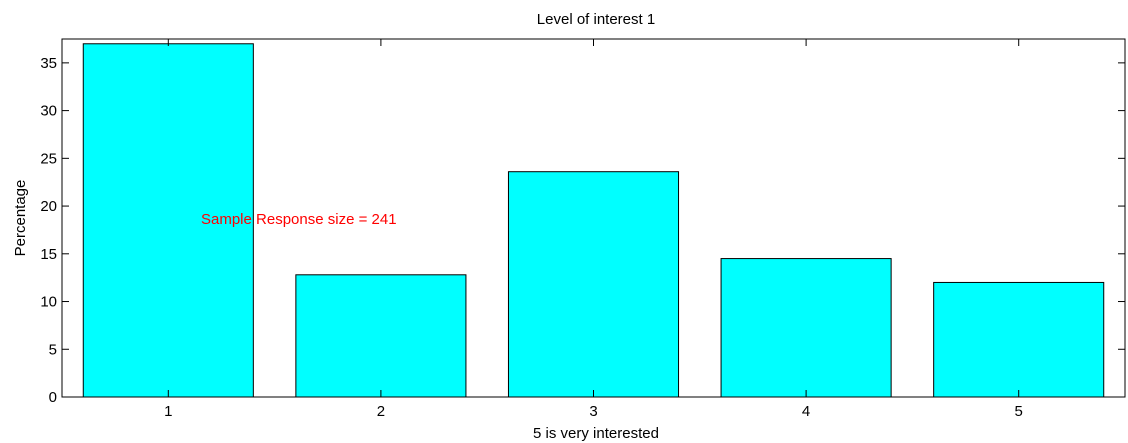 The image size is (1128, 443). Describe the element at coordinates (48, 302) in the screenshot. I see `y-tick-label: 10` at that location.